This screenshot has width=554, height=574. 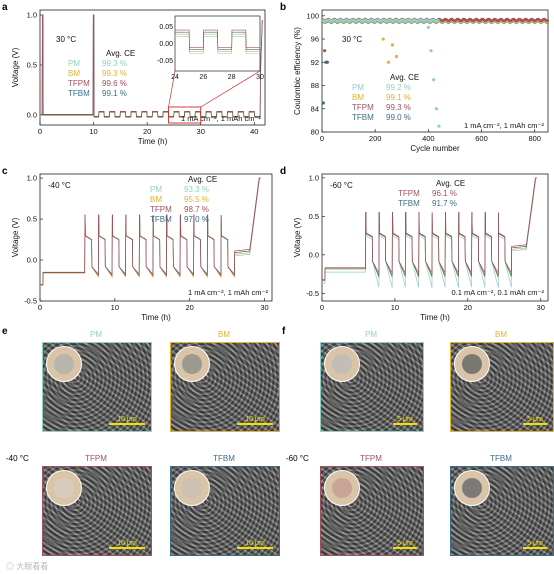 I want to click on panel-b-label: b, so click(x=283, y=7).